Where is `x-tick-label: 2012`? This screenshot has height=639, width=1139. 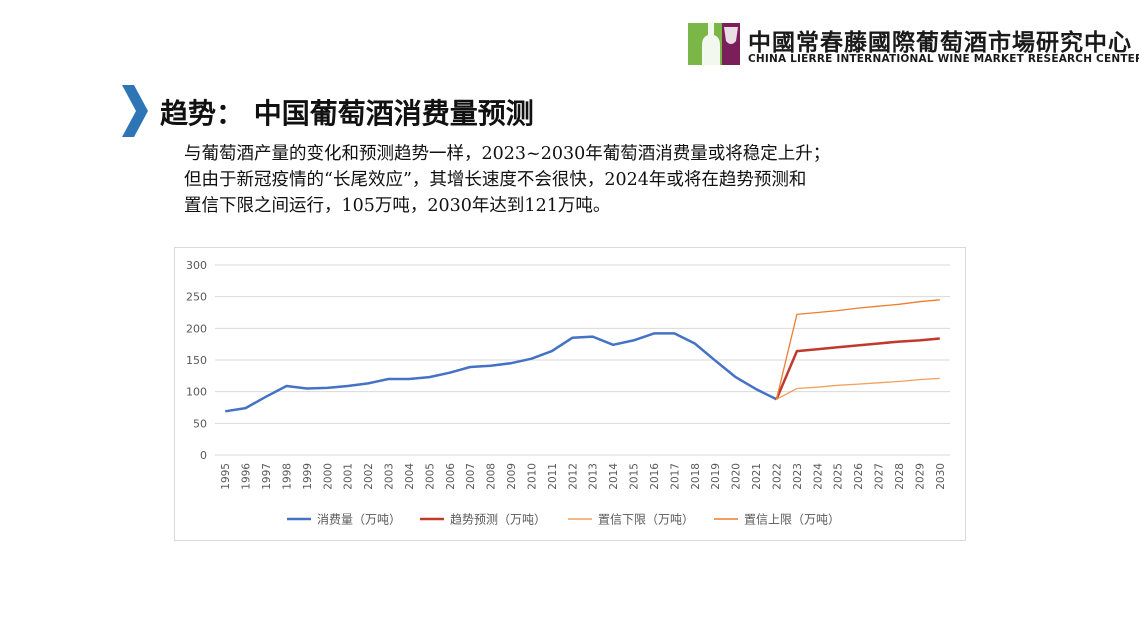 x-tick-label: 2012 is located at coordinates (573, 476).